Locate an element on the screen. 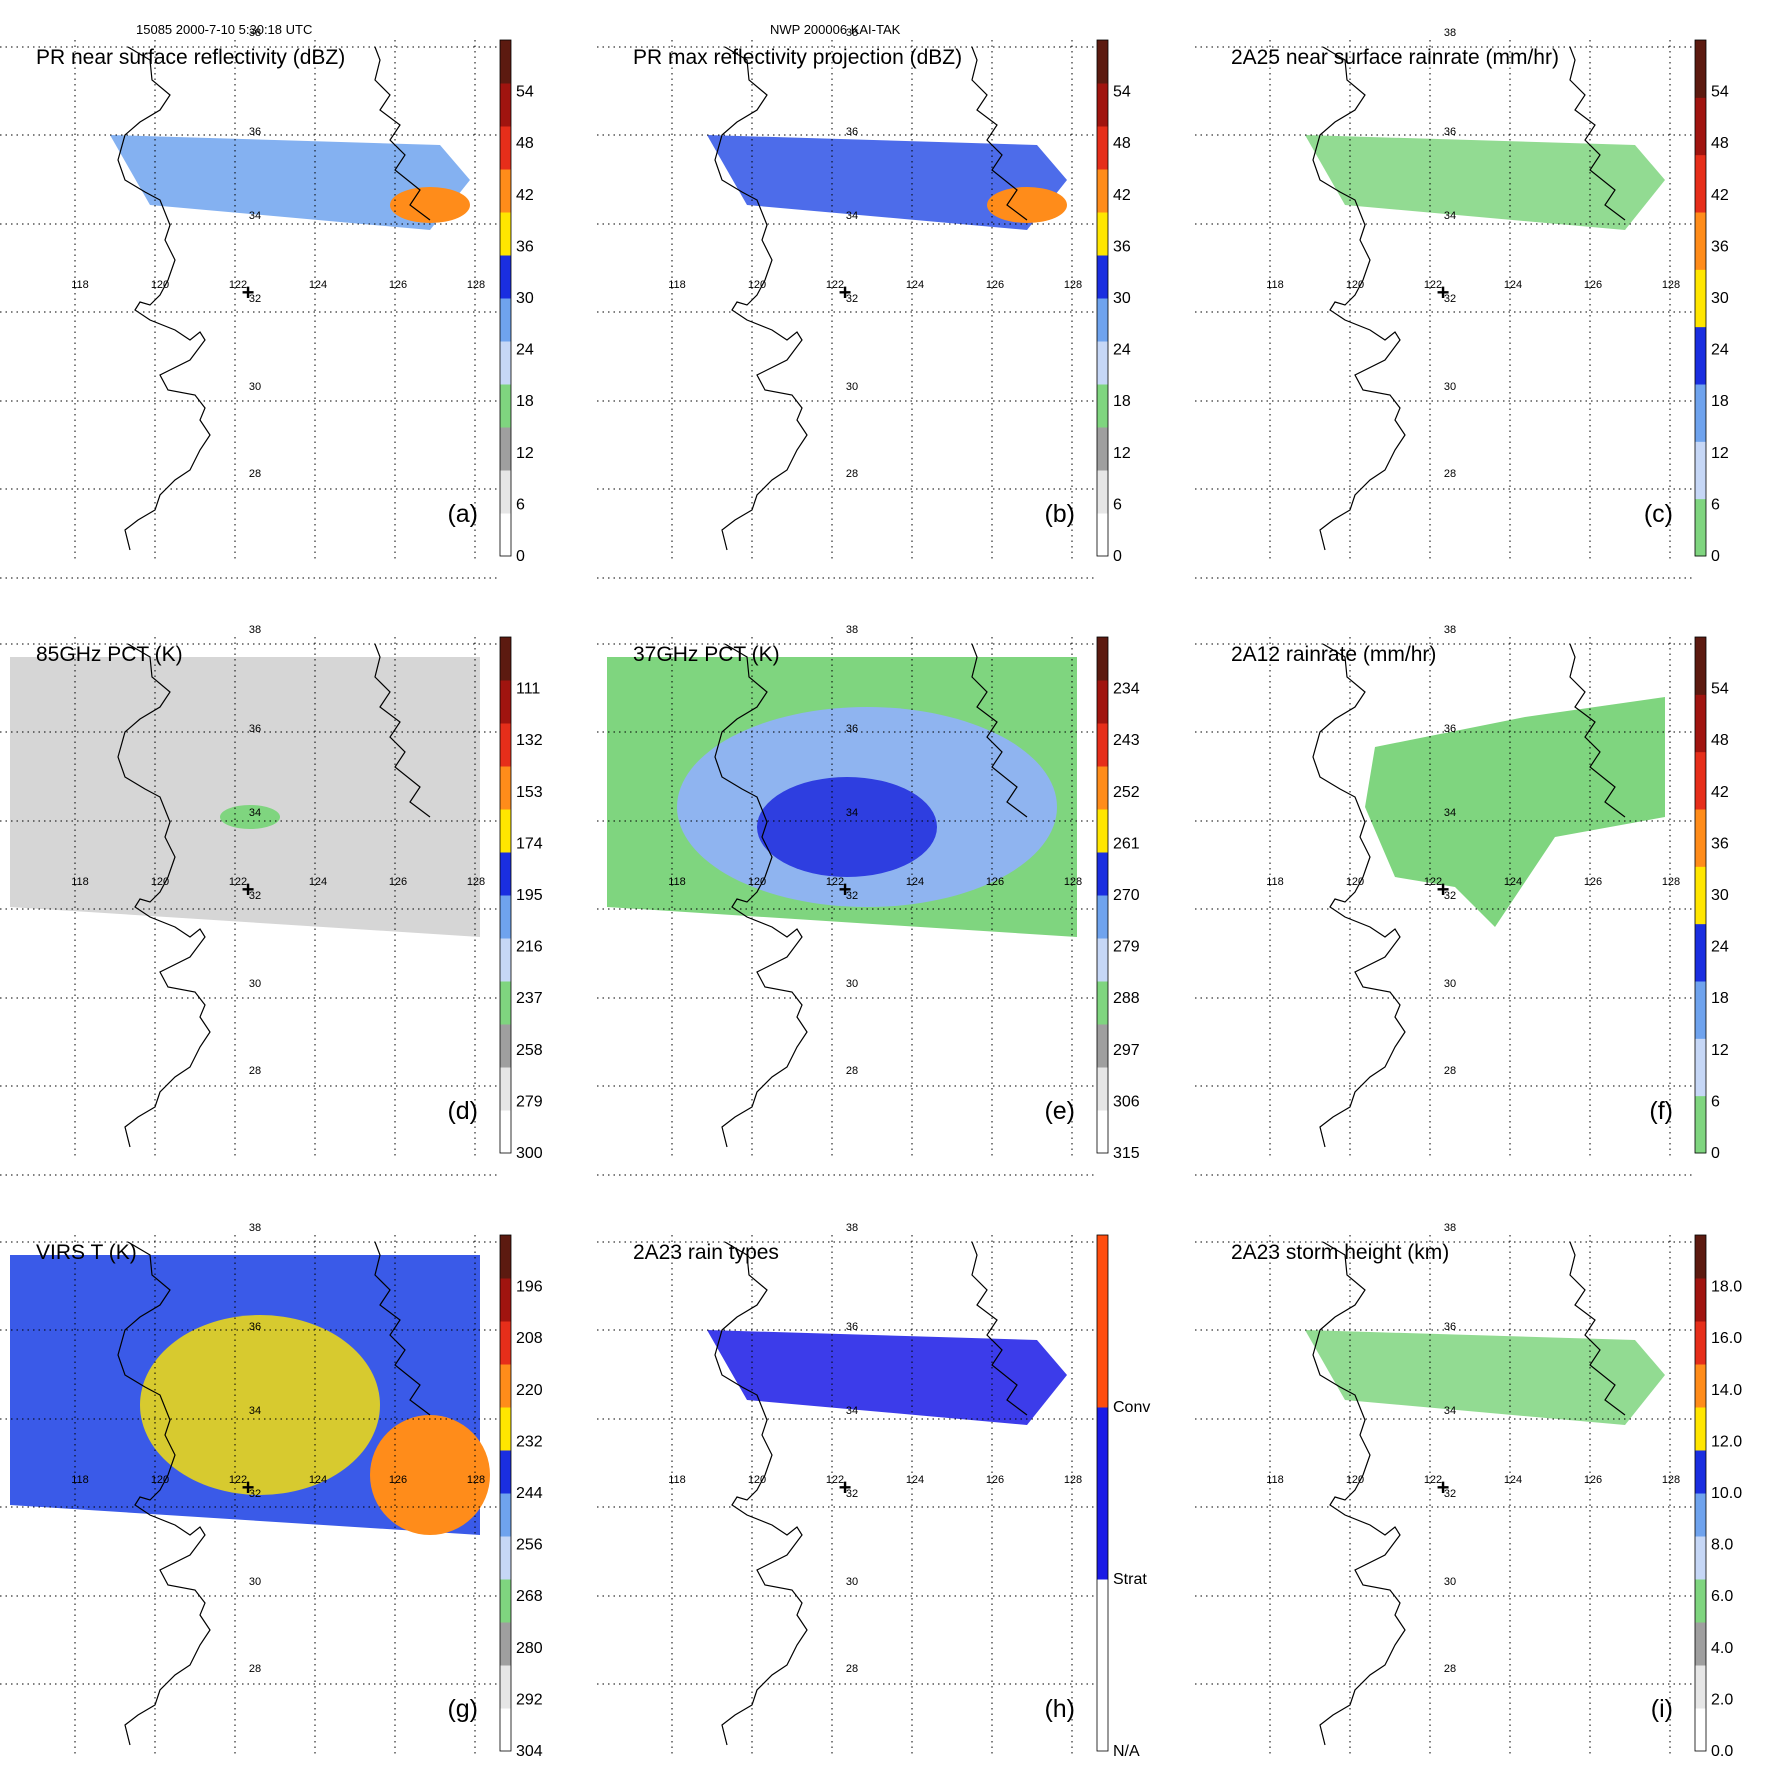  lat-label: 32 is located at coordinates (1450, 896).